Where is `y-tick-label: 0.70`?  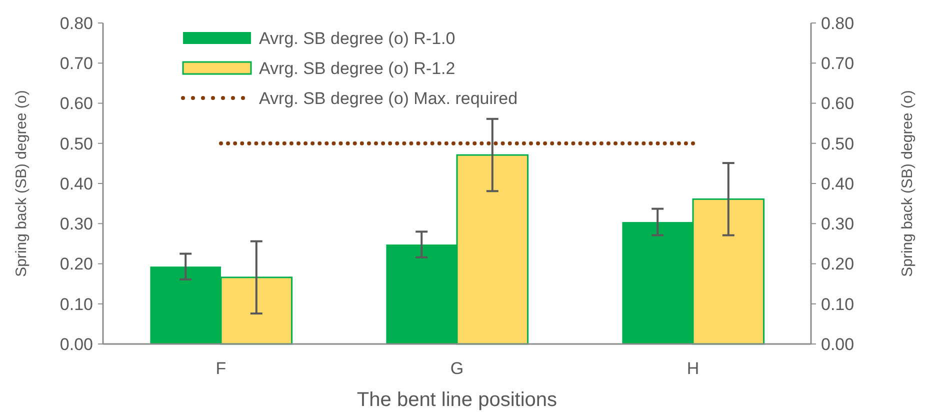 y-tick-label: 0.70 is located at coordinates (76, 64).